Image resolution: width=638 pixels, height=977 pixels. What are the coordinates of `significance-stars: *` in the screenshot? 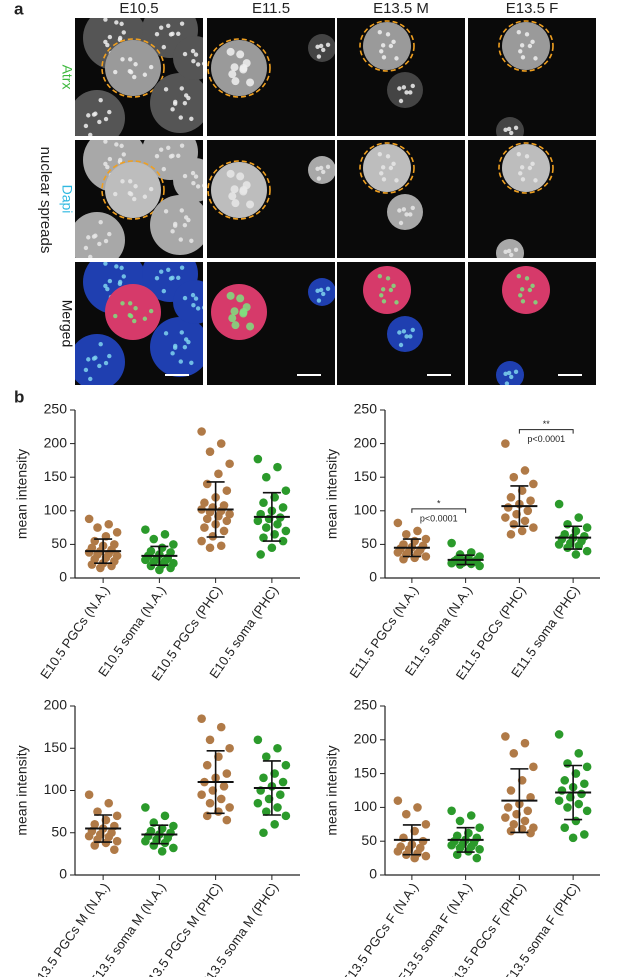 It's located at (439, 503).